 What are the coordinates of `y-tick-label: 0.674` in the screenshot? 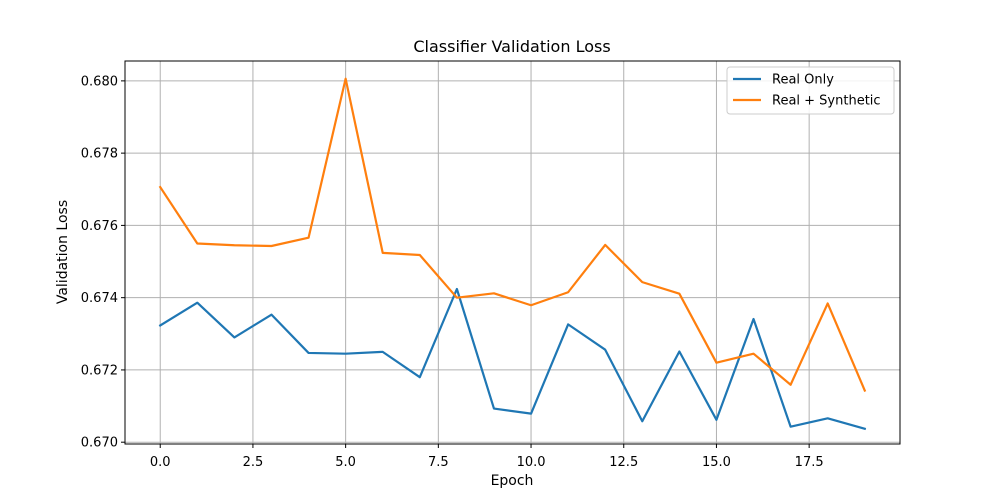 It's located at (99, 298).